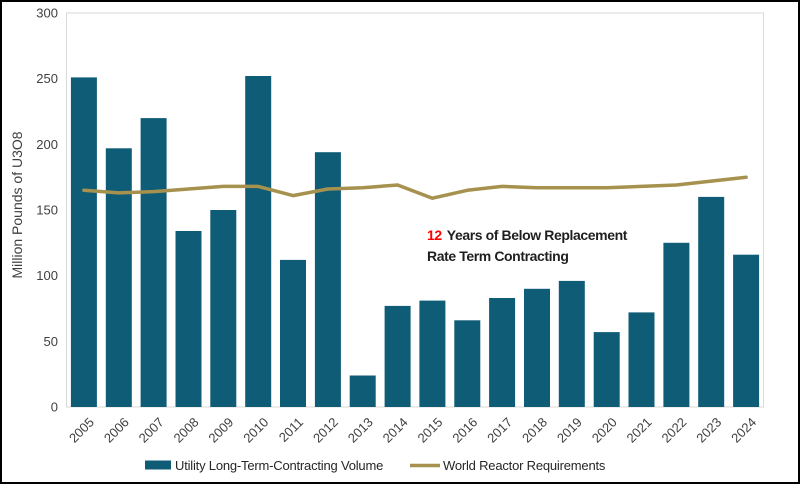  What do you see at coordinates (223, 308) in the screenshot?
I see `bar-2009` at bounding box center [223, 308].